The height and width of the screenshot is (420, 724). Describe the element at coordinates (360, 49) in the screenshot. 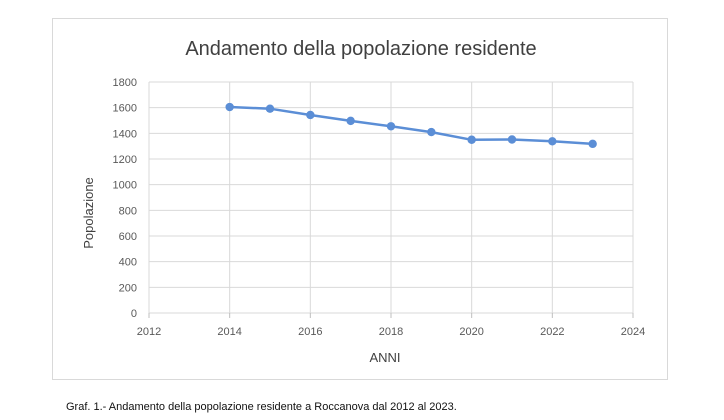

I see `chart-title: Andamento della popolazione residente` at that location.